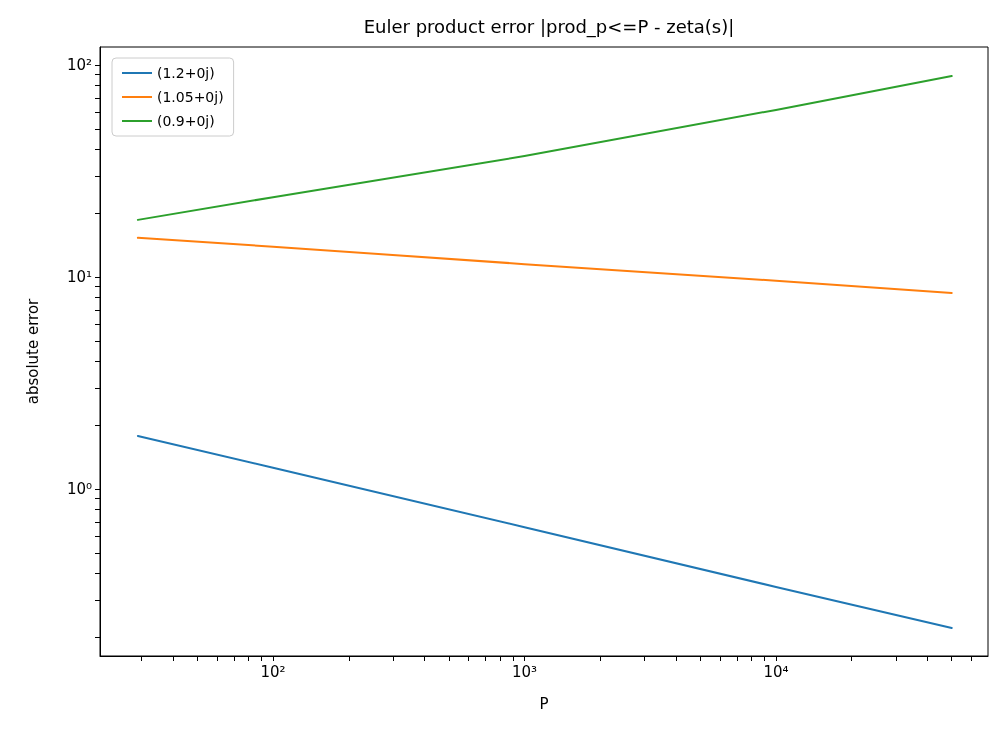  Describe the element at coordinates (186, 121) in the screenshot. I see `legend-label: (0.9+0j)` at that location.